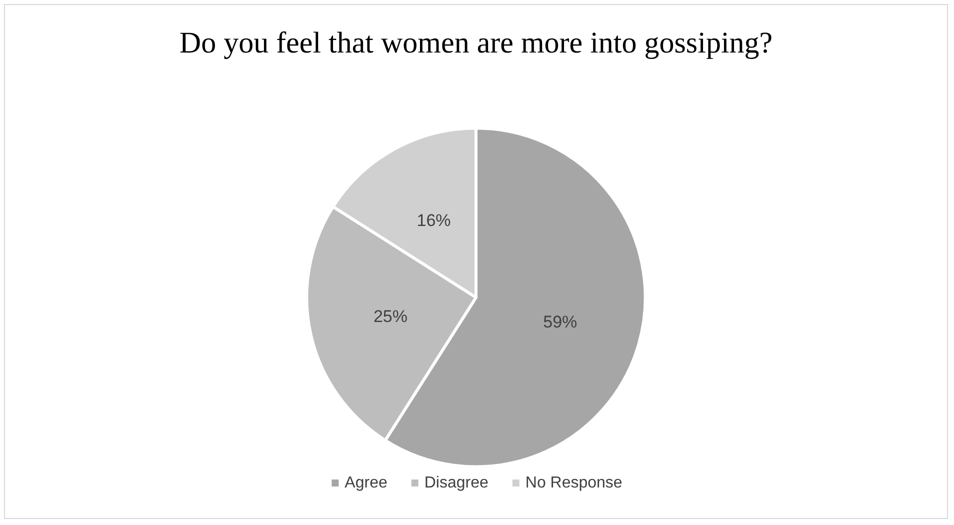 The width and height of the screenshot is (954, 525). What do you see at coordinates (433, 220) in the screenshot?
I see `data-label: 16%` at bounding box center [433, 220].